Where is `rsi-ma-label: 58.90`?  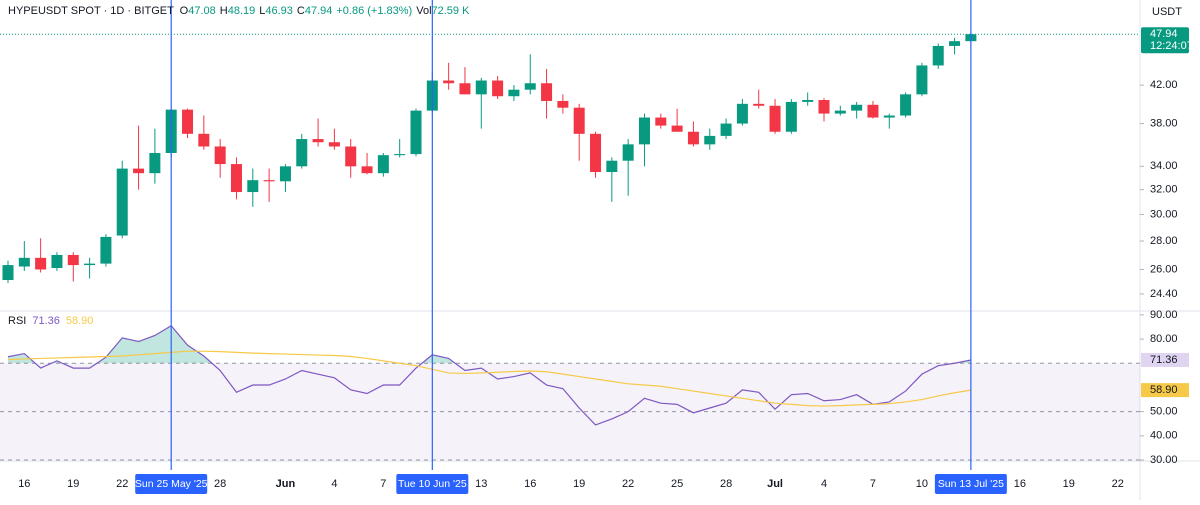 rsi-ma-label: 58.90 is located at coordinates (1164, 390).